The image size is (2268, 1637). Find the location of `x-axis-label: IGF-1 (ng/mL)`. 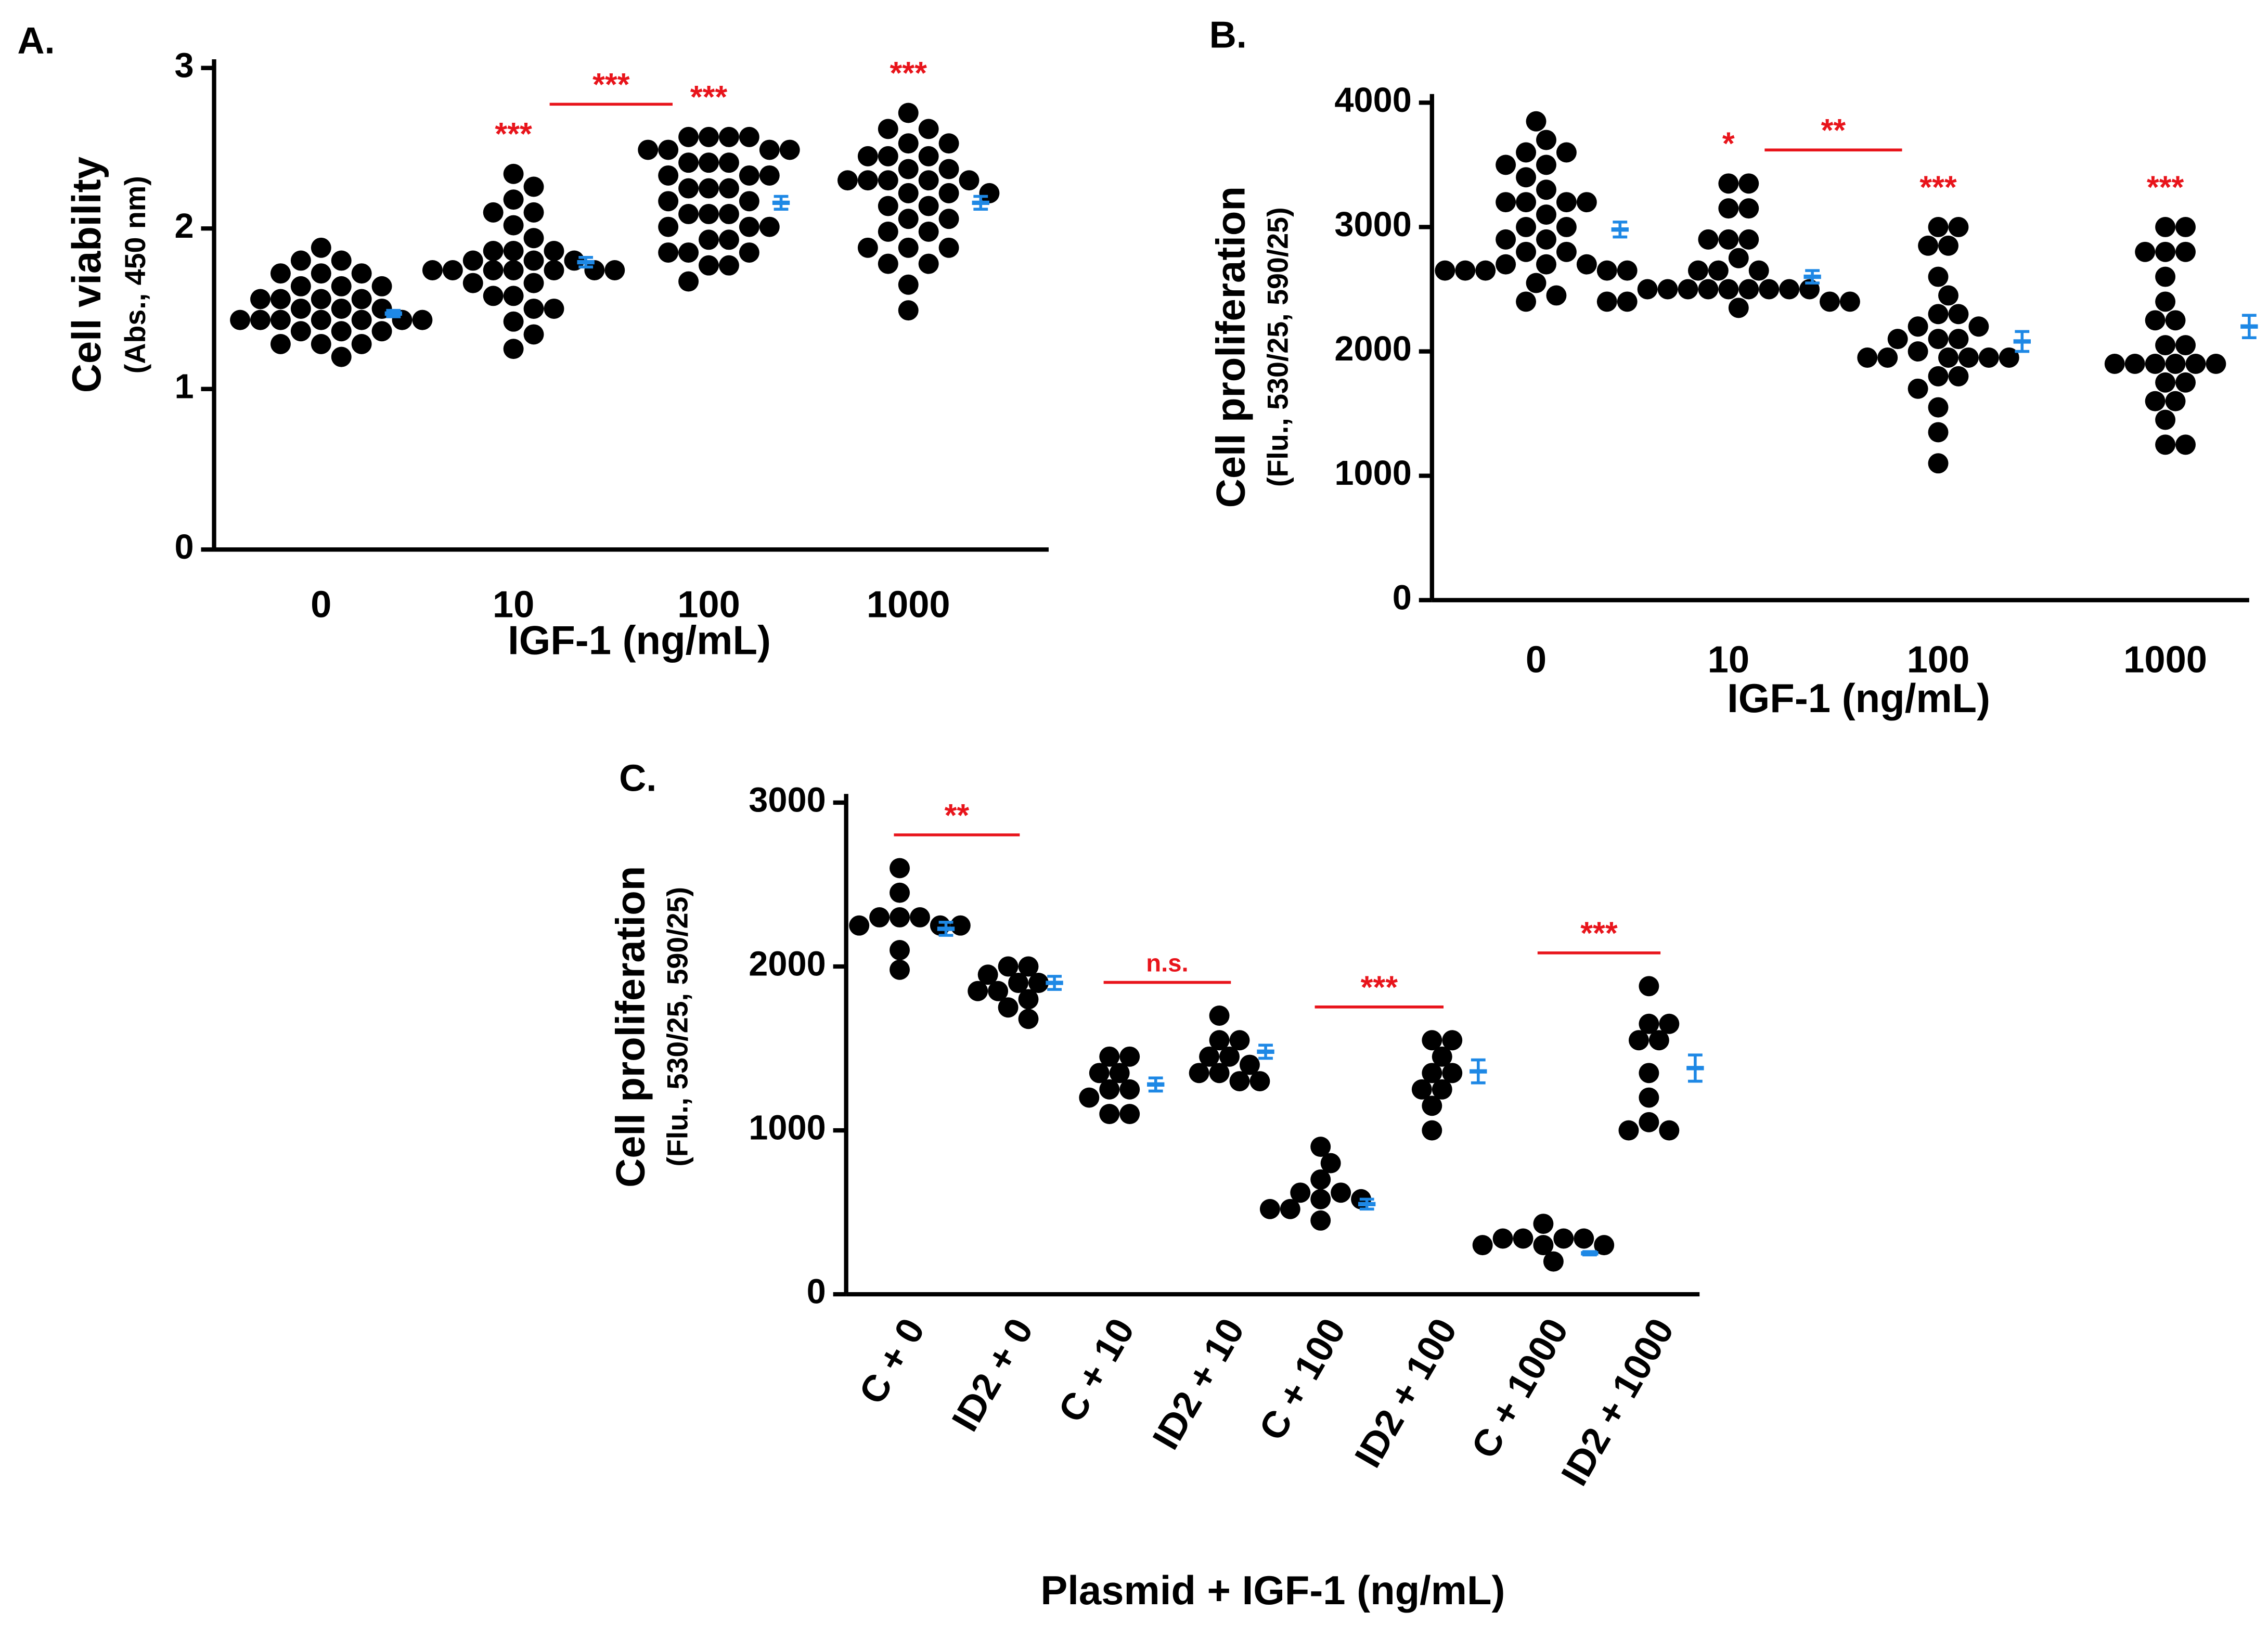

x-axis-label: IGF-1 (ng/mL) is located at coordinates (1858, 698).